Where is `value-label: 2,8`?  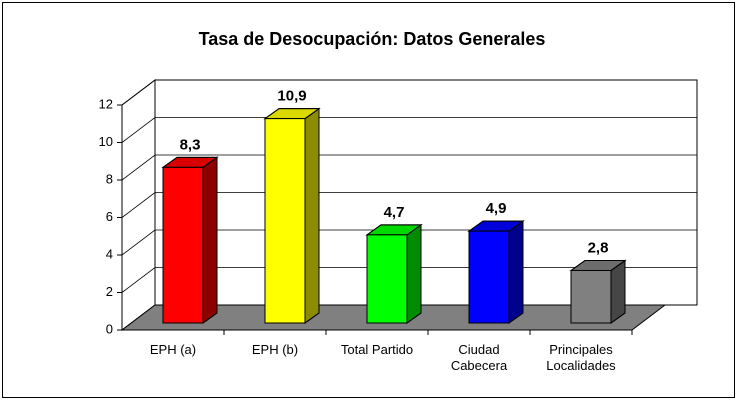
value-label: 2,8 is located at coordinates (598, 247).